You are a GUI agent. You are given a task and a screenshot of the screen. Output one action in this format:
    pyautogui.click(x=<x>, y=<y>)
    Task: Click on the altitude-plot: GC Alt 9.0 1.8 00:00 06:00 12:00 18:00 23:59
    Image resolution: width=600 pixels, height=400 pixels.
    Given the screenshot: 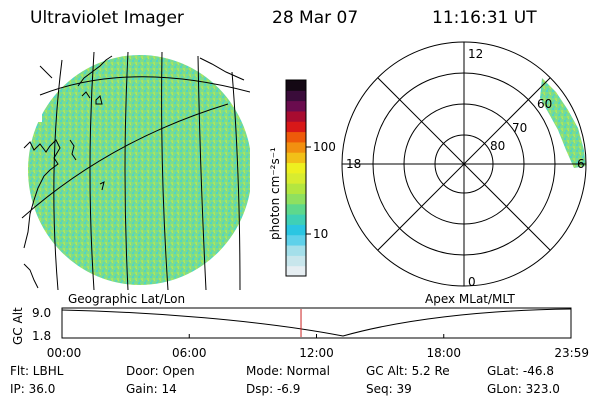 What is the action you would take?
    pyautogui.click(x=300, y=333)
    